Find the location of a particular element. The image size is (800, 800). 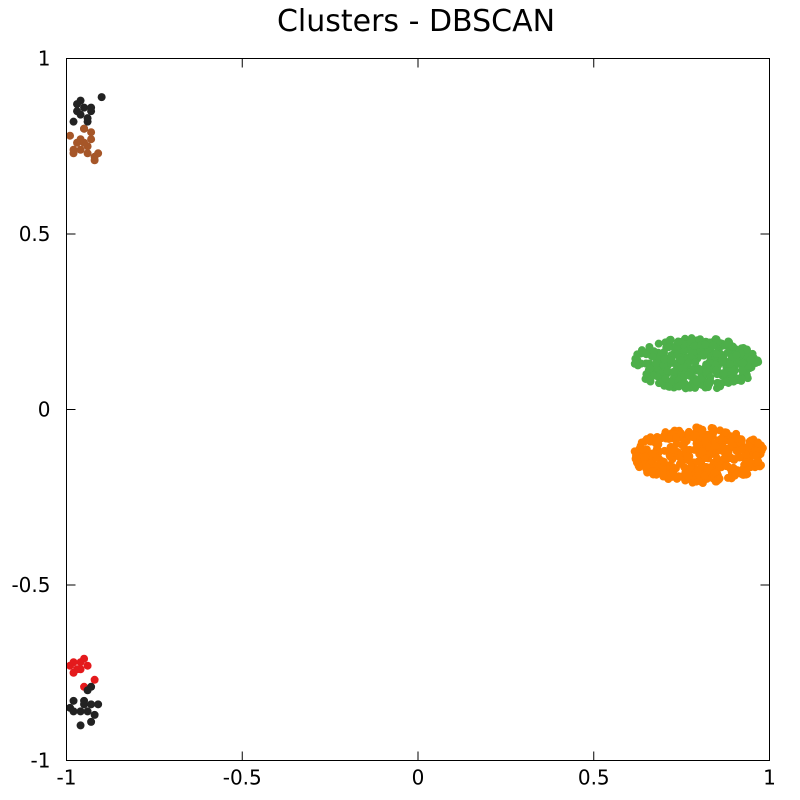

chart-title: Clusters - DBSCAN is located at coordinates (416, 21).